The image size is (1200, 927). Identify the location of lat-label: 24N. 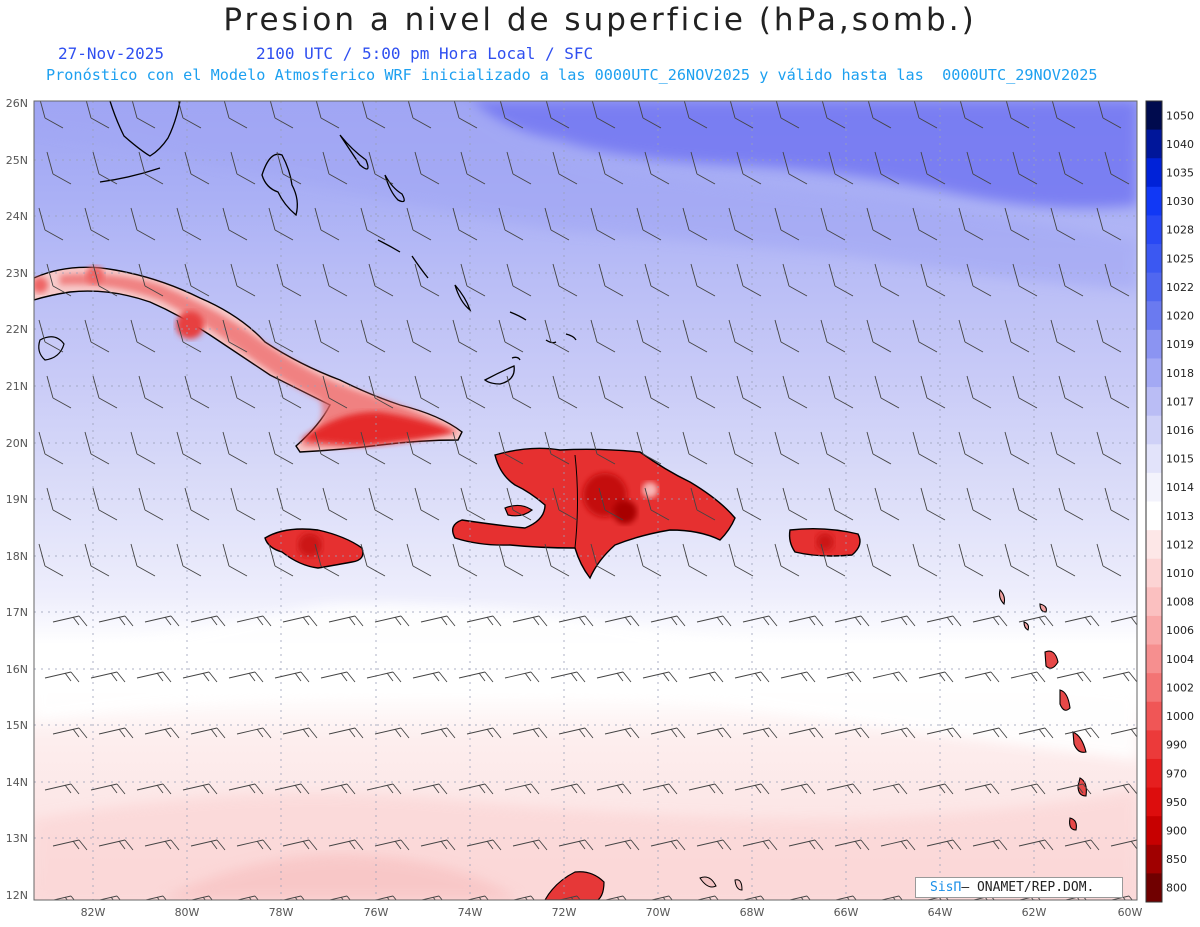
(17, 216).